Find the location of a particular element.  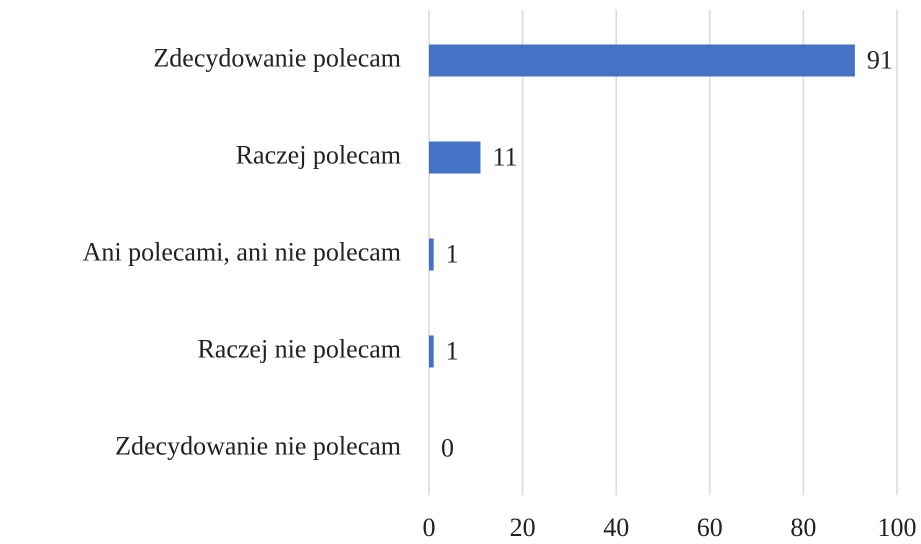

y-tick-label: Zdecydowanie polecam is located at coordinates (277, 57).